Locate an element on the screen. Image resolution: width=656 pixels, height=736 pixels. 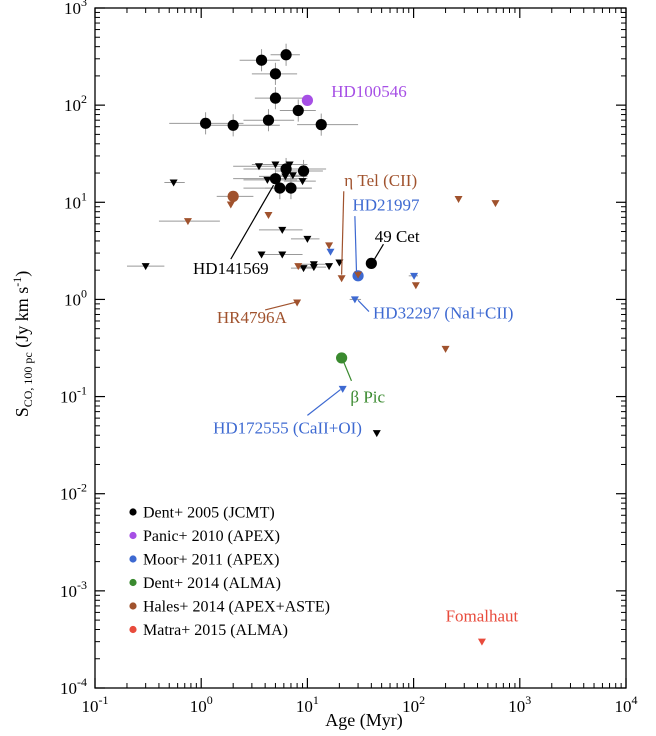
legend-label: Matra+ 2015 (ALMA) is located at coordinates (215, 630).